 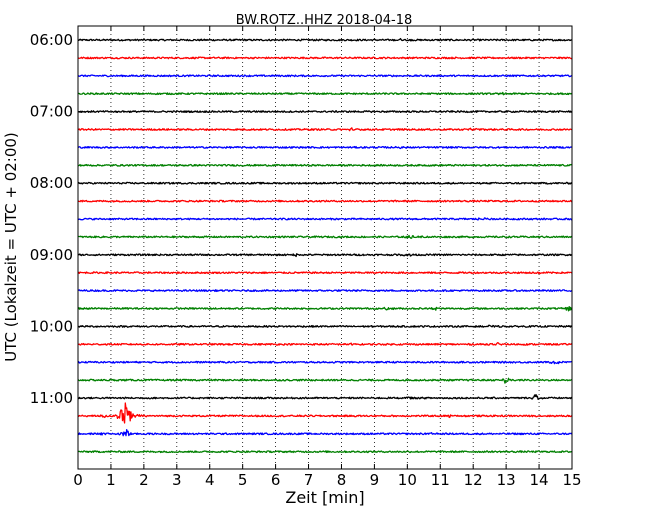 I want to click on x-tick-label: 10, so click(x=407, y=480).